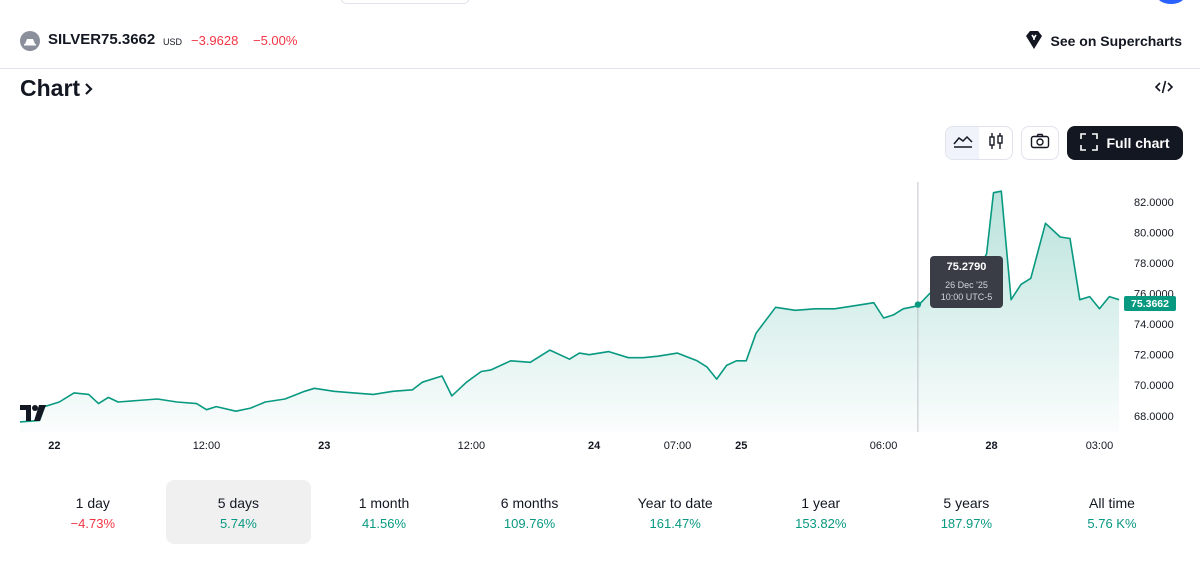 The width and height of the screenshot is (1200, 563). Describe the element at coordinates (1154, 386) in the screenshot. I see `y-axis-tick-label: 70.0000` at that location.